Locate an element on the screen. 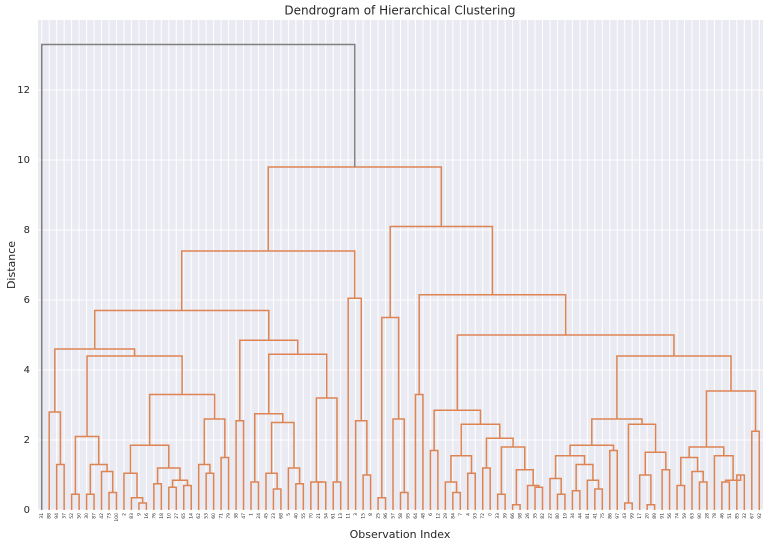 The image size is (772, 546). leaf-label: 8 is located at coordinates (371, 514).